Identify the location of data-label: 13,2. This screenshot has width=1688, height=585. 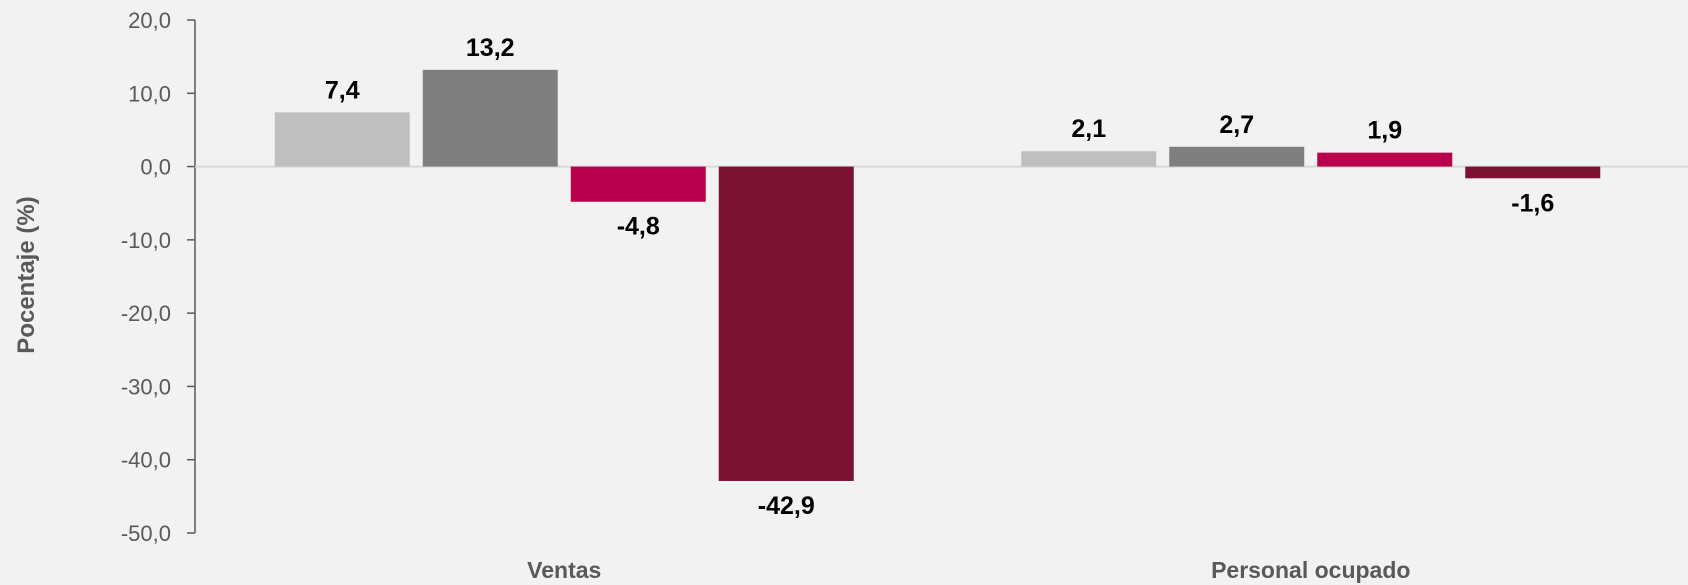
(490, 48).